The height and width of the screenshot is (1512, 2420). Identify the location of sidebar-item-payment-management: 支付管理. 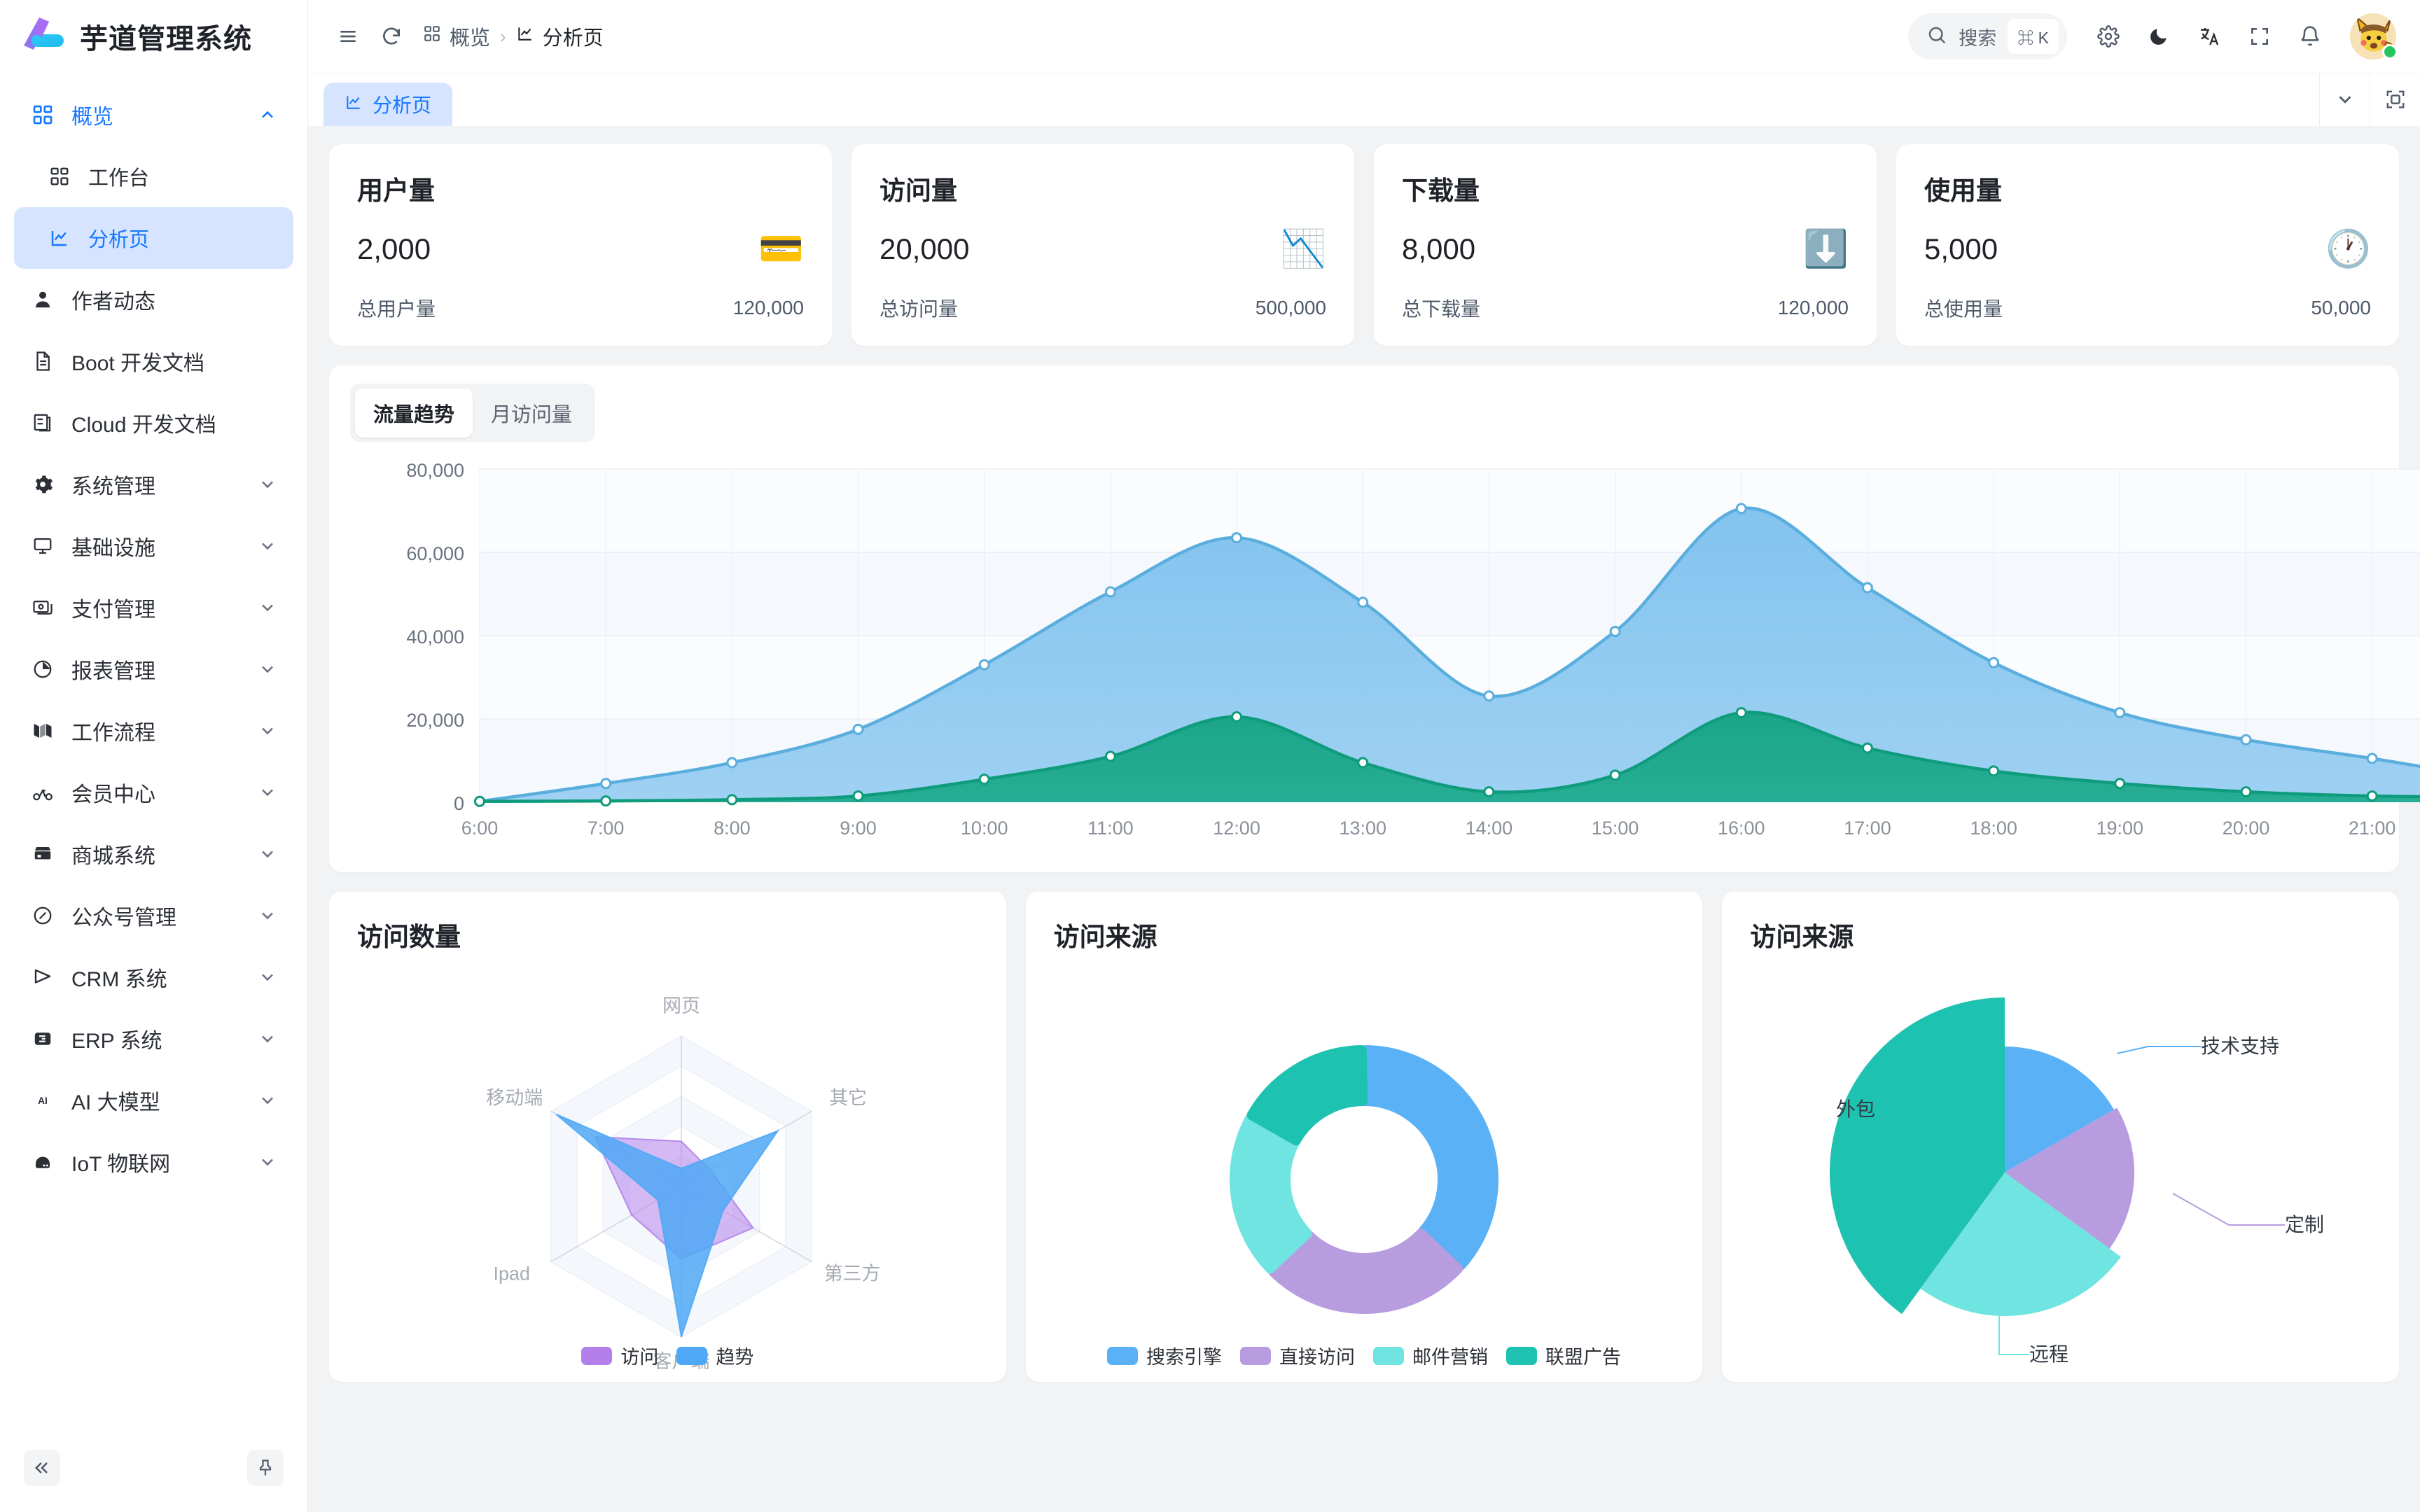
(153, 607).